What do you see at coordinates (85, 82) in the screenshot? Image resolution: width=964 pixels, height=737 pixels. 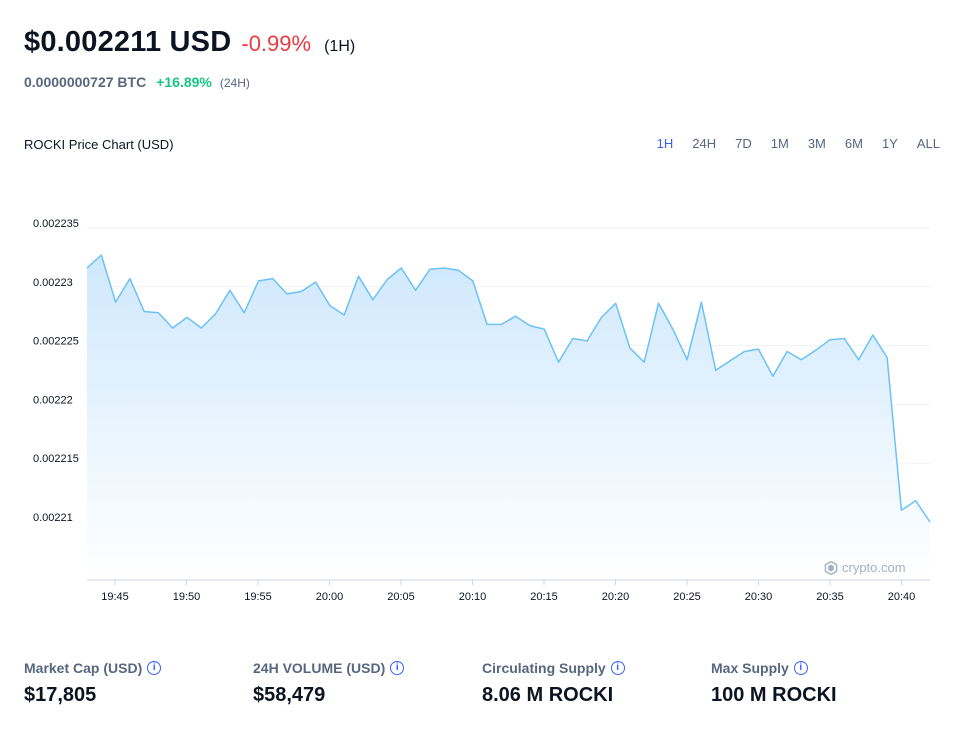 I see `price-btc: 0.0000000727 BTC` at bounding box center [85, 82].